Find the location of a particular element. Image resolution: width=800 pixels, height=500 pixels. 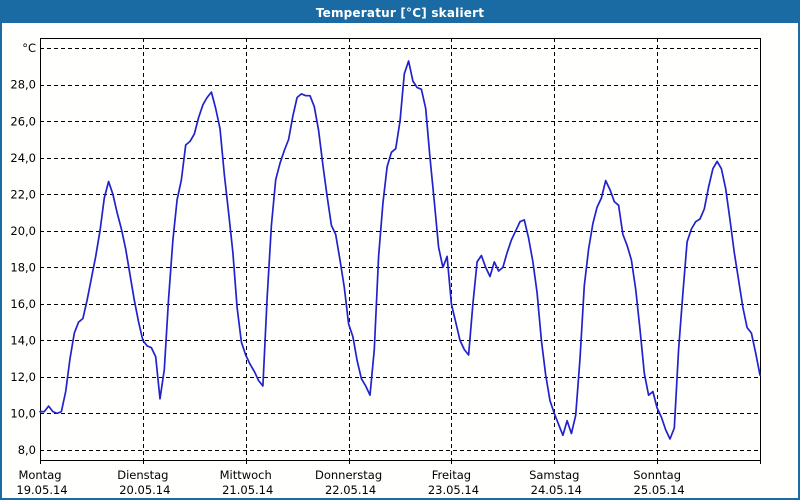

y-tick-label: 28,0 is located at coordinates (23, 85).